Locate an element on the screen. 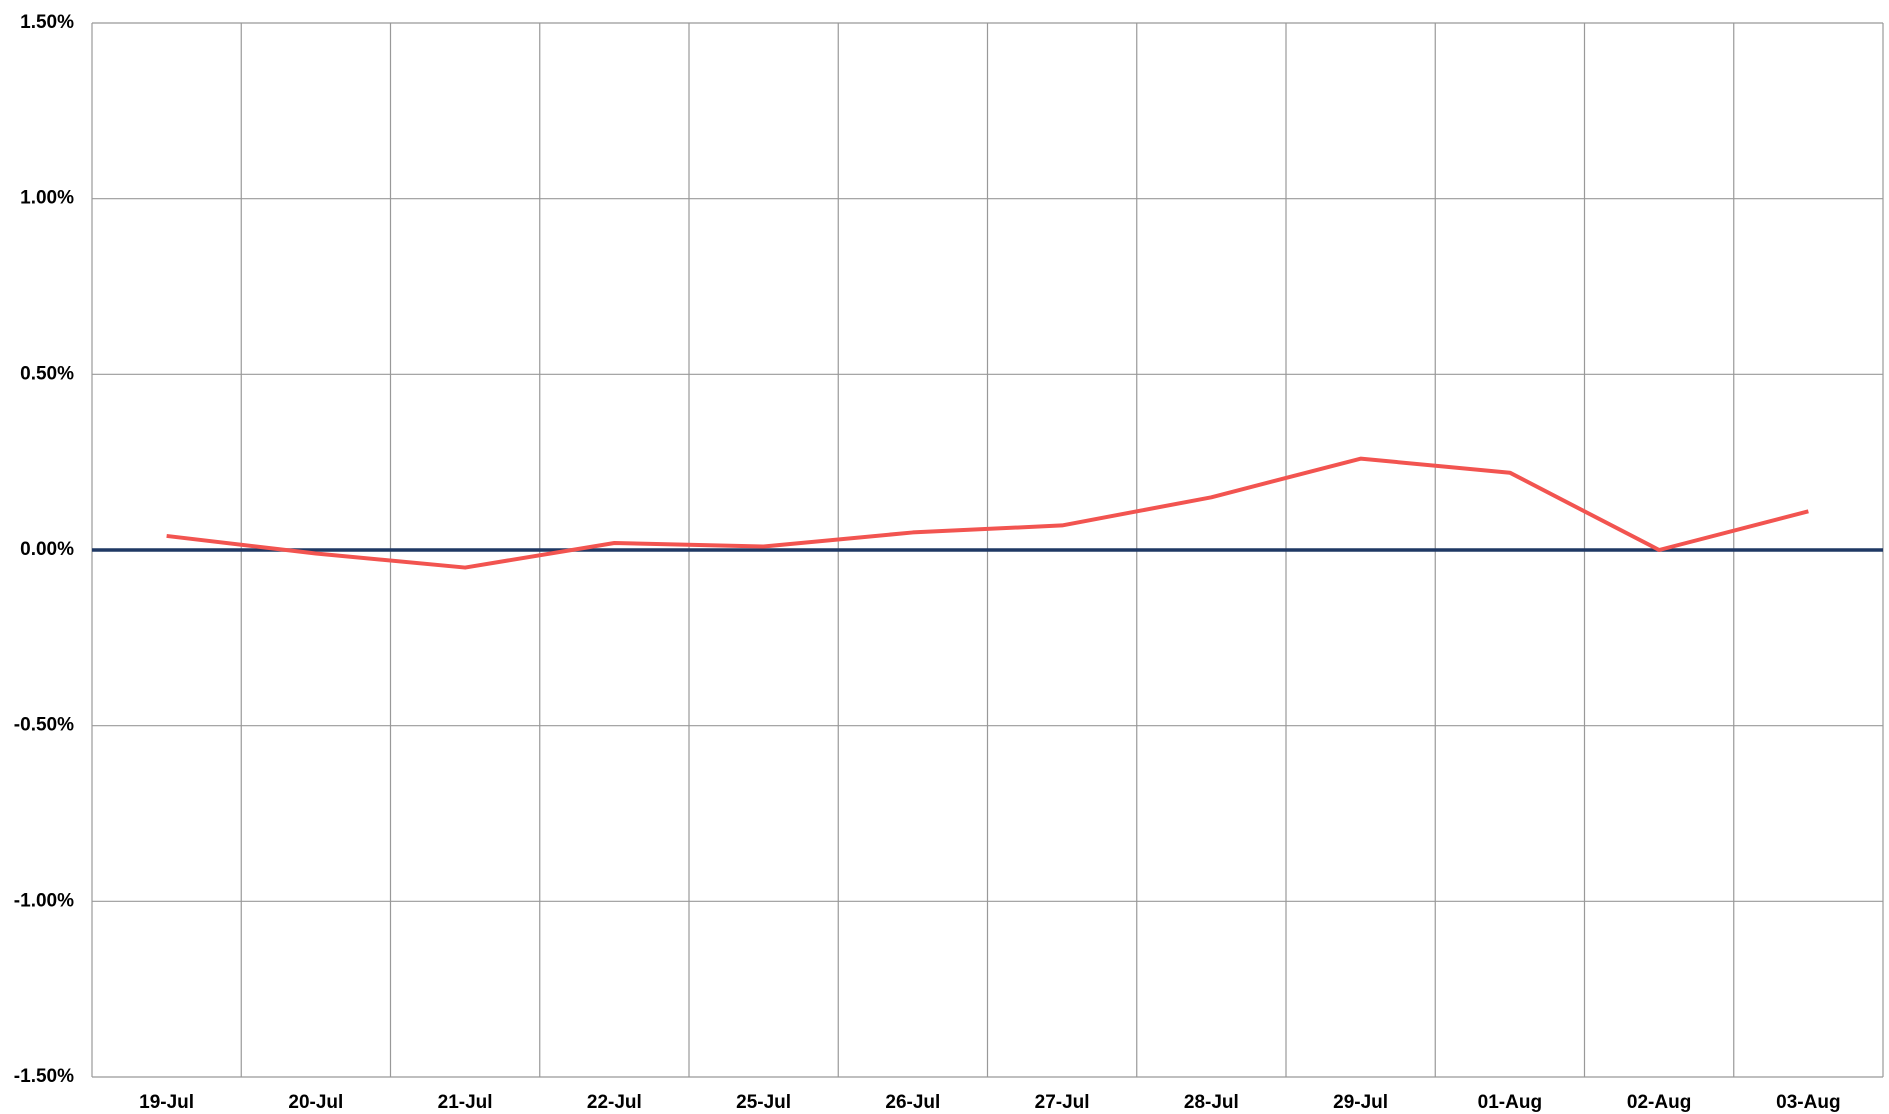  x-tick-label: 20-Jul is located at coordinates (315, 1102).